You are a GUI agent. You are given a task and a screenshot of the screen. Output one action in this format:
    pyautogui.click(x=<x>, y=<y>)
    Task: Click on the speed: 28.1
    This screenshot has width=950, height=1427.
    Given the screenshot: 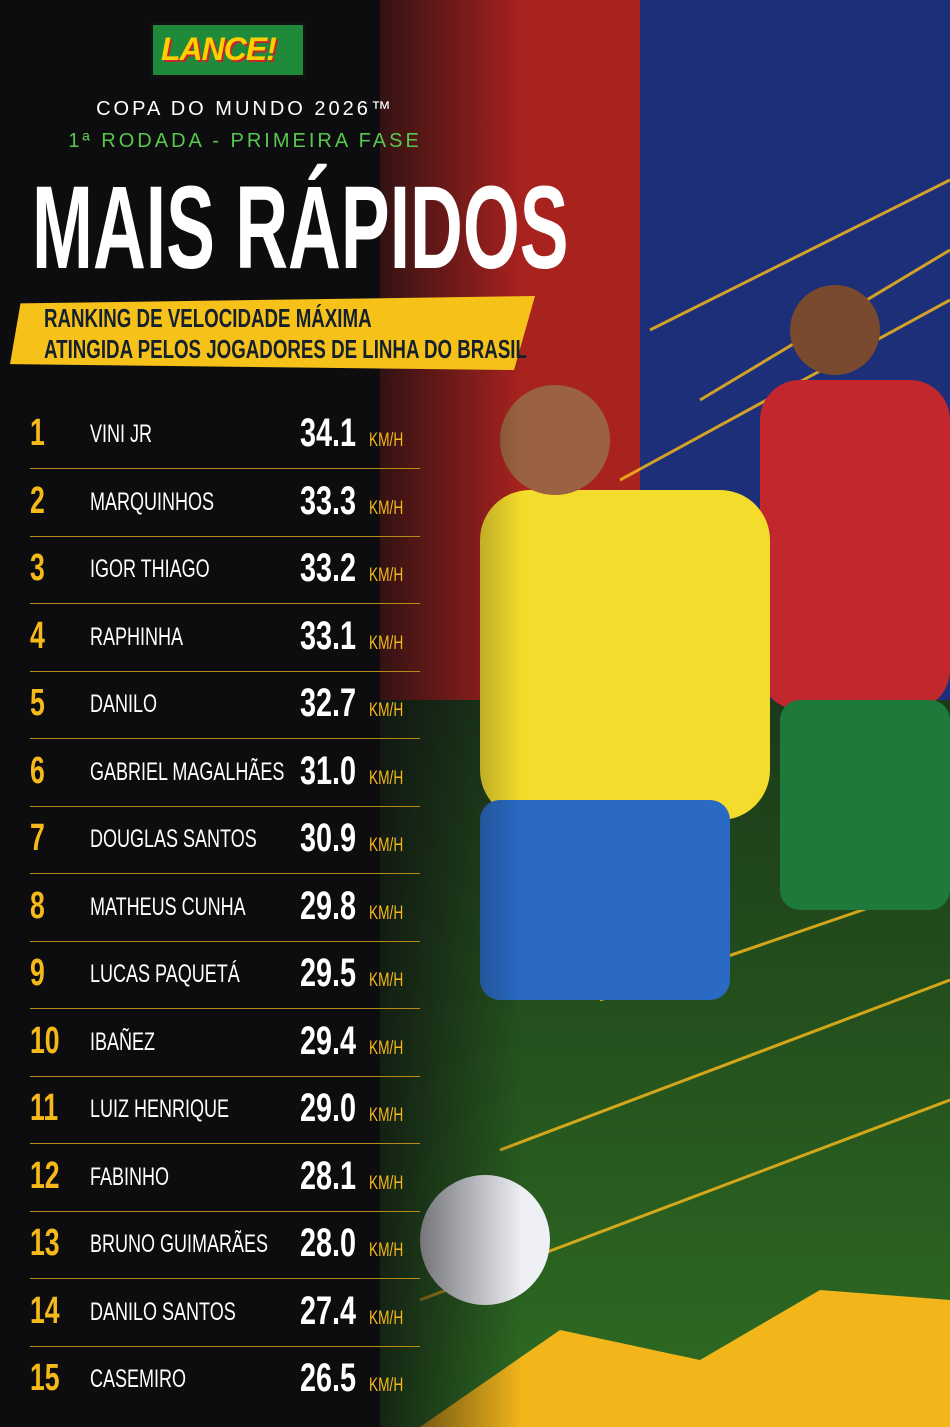 What is the action you would take?
    pyautogui.click(x=339, y=1176)
    